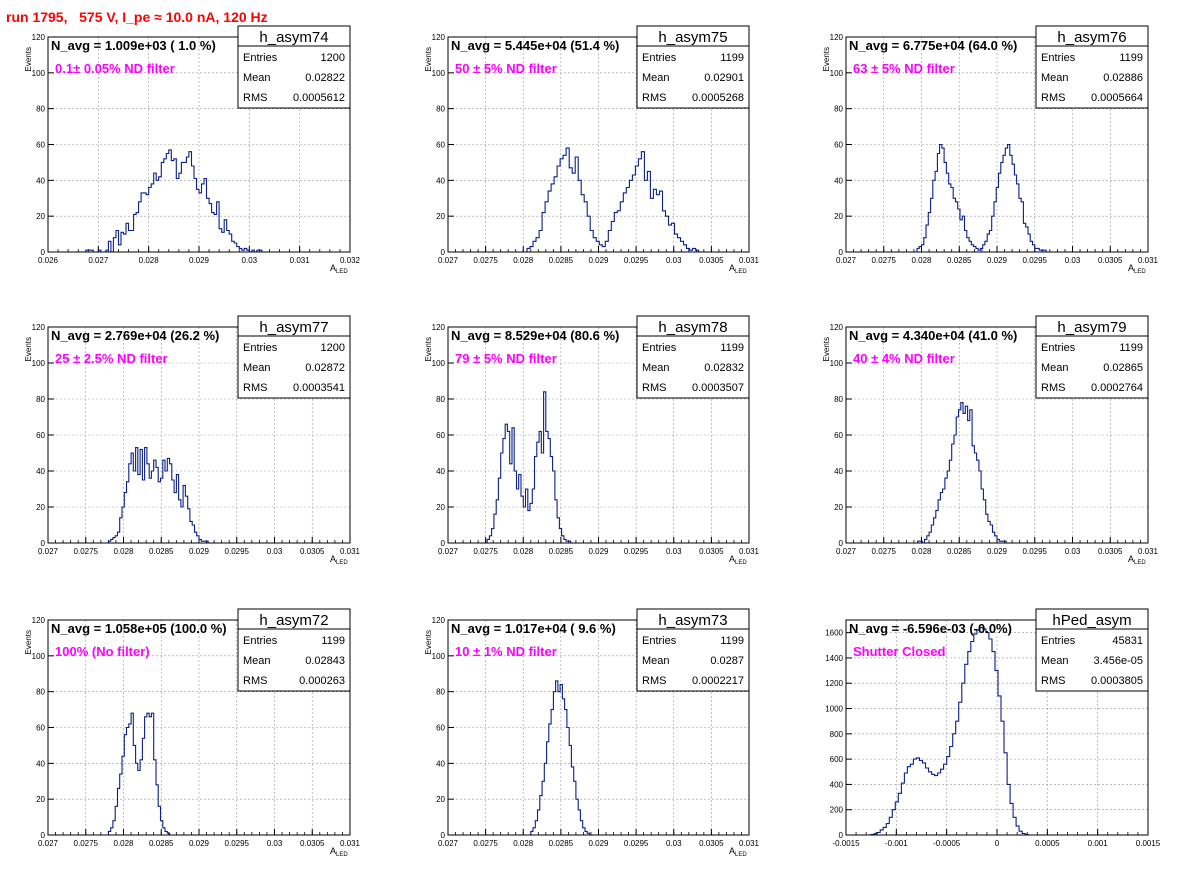 This screenshot has height=872, width=1196. What do you see at coordinates (904, 68) in the screenshot?
I see `filter-label: 63 ± 5% ND filter` at bounding box center [904, 68].